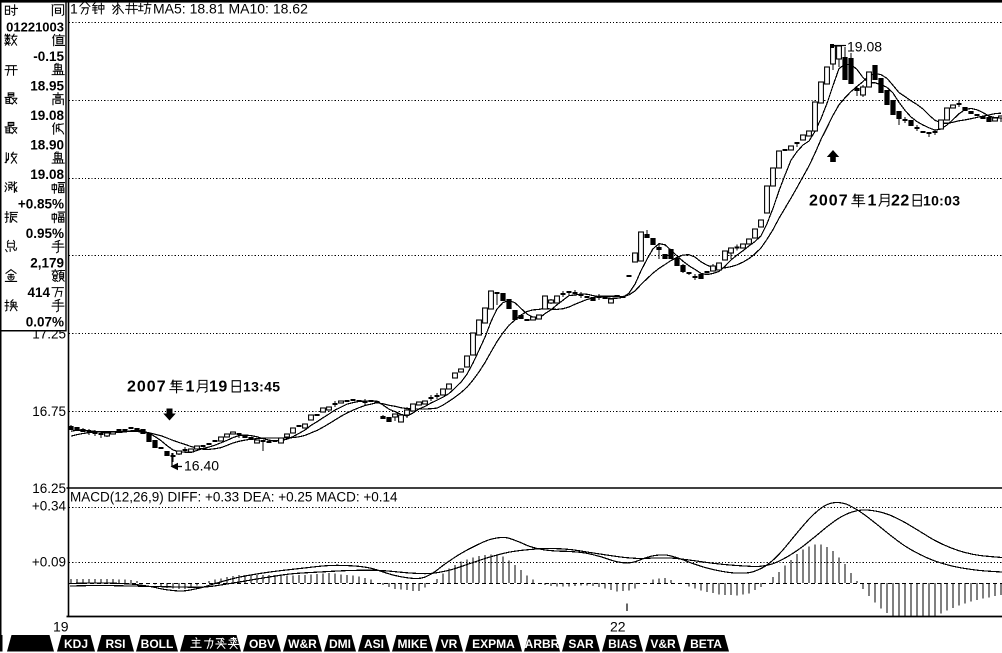 The height and width of the screenshot is (653, 1002). What do you see at coordinates (47, 263) in the screenshot?
I see `svg-text: 2,179` at bounding box center [47, 263].